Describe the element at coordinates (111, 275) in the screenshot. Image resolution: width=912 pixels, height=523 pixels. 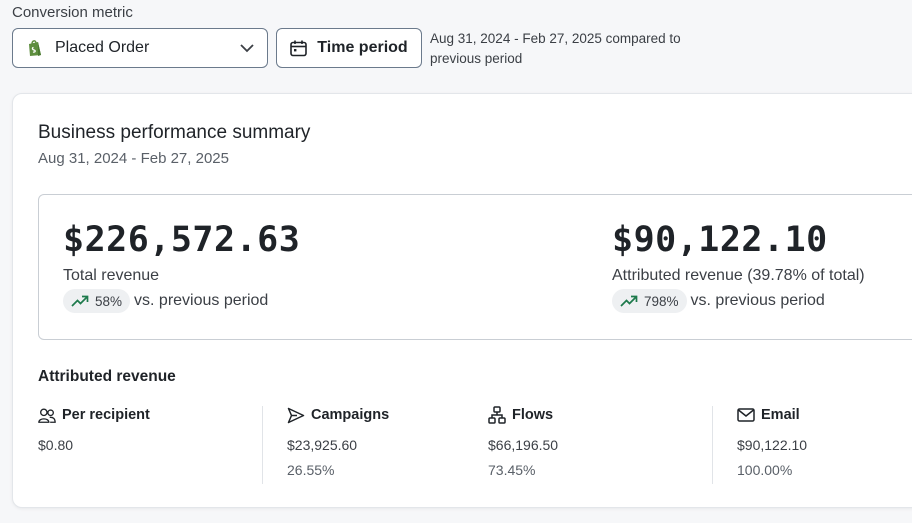
I see `total-revenue-label: Total revenue` at that location.